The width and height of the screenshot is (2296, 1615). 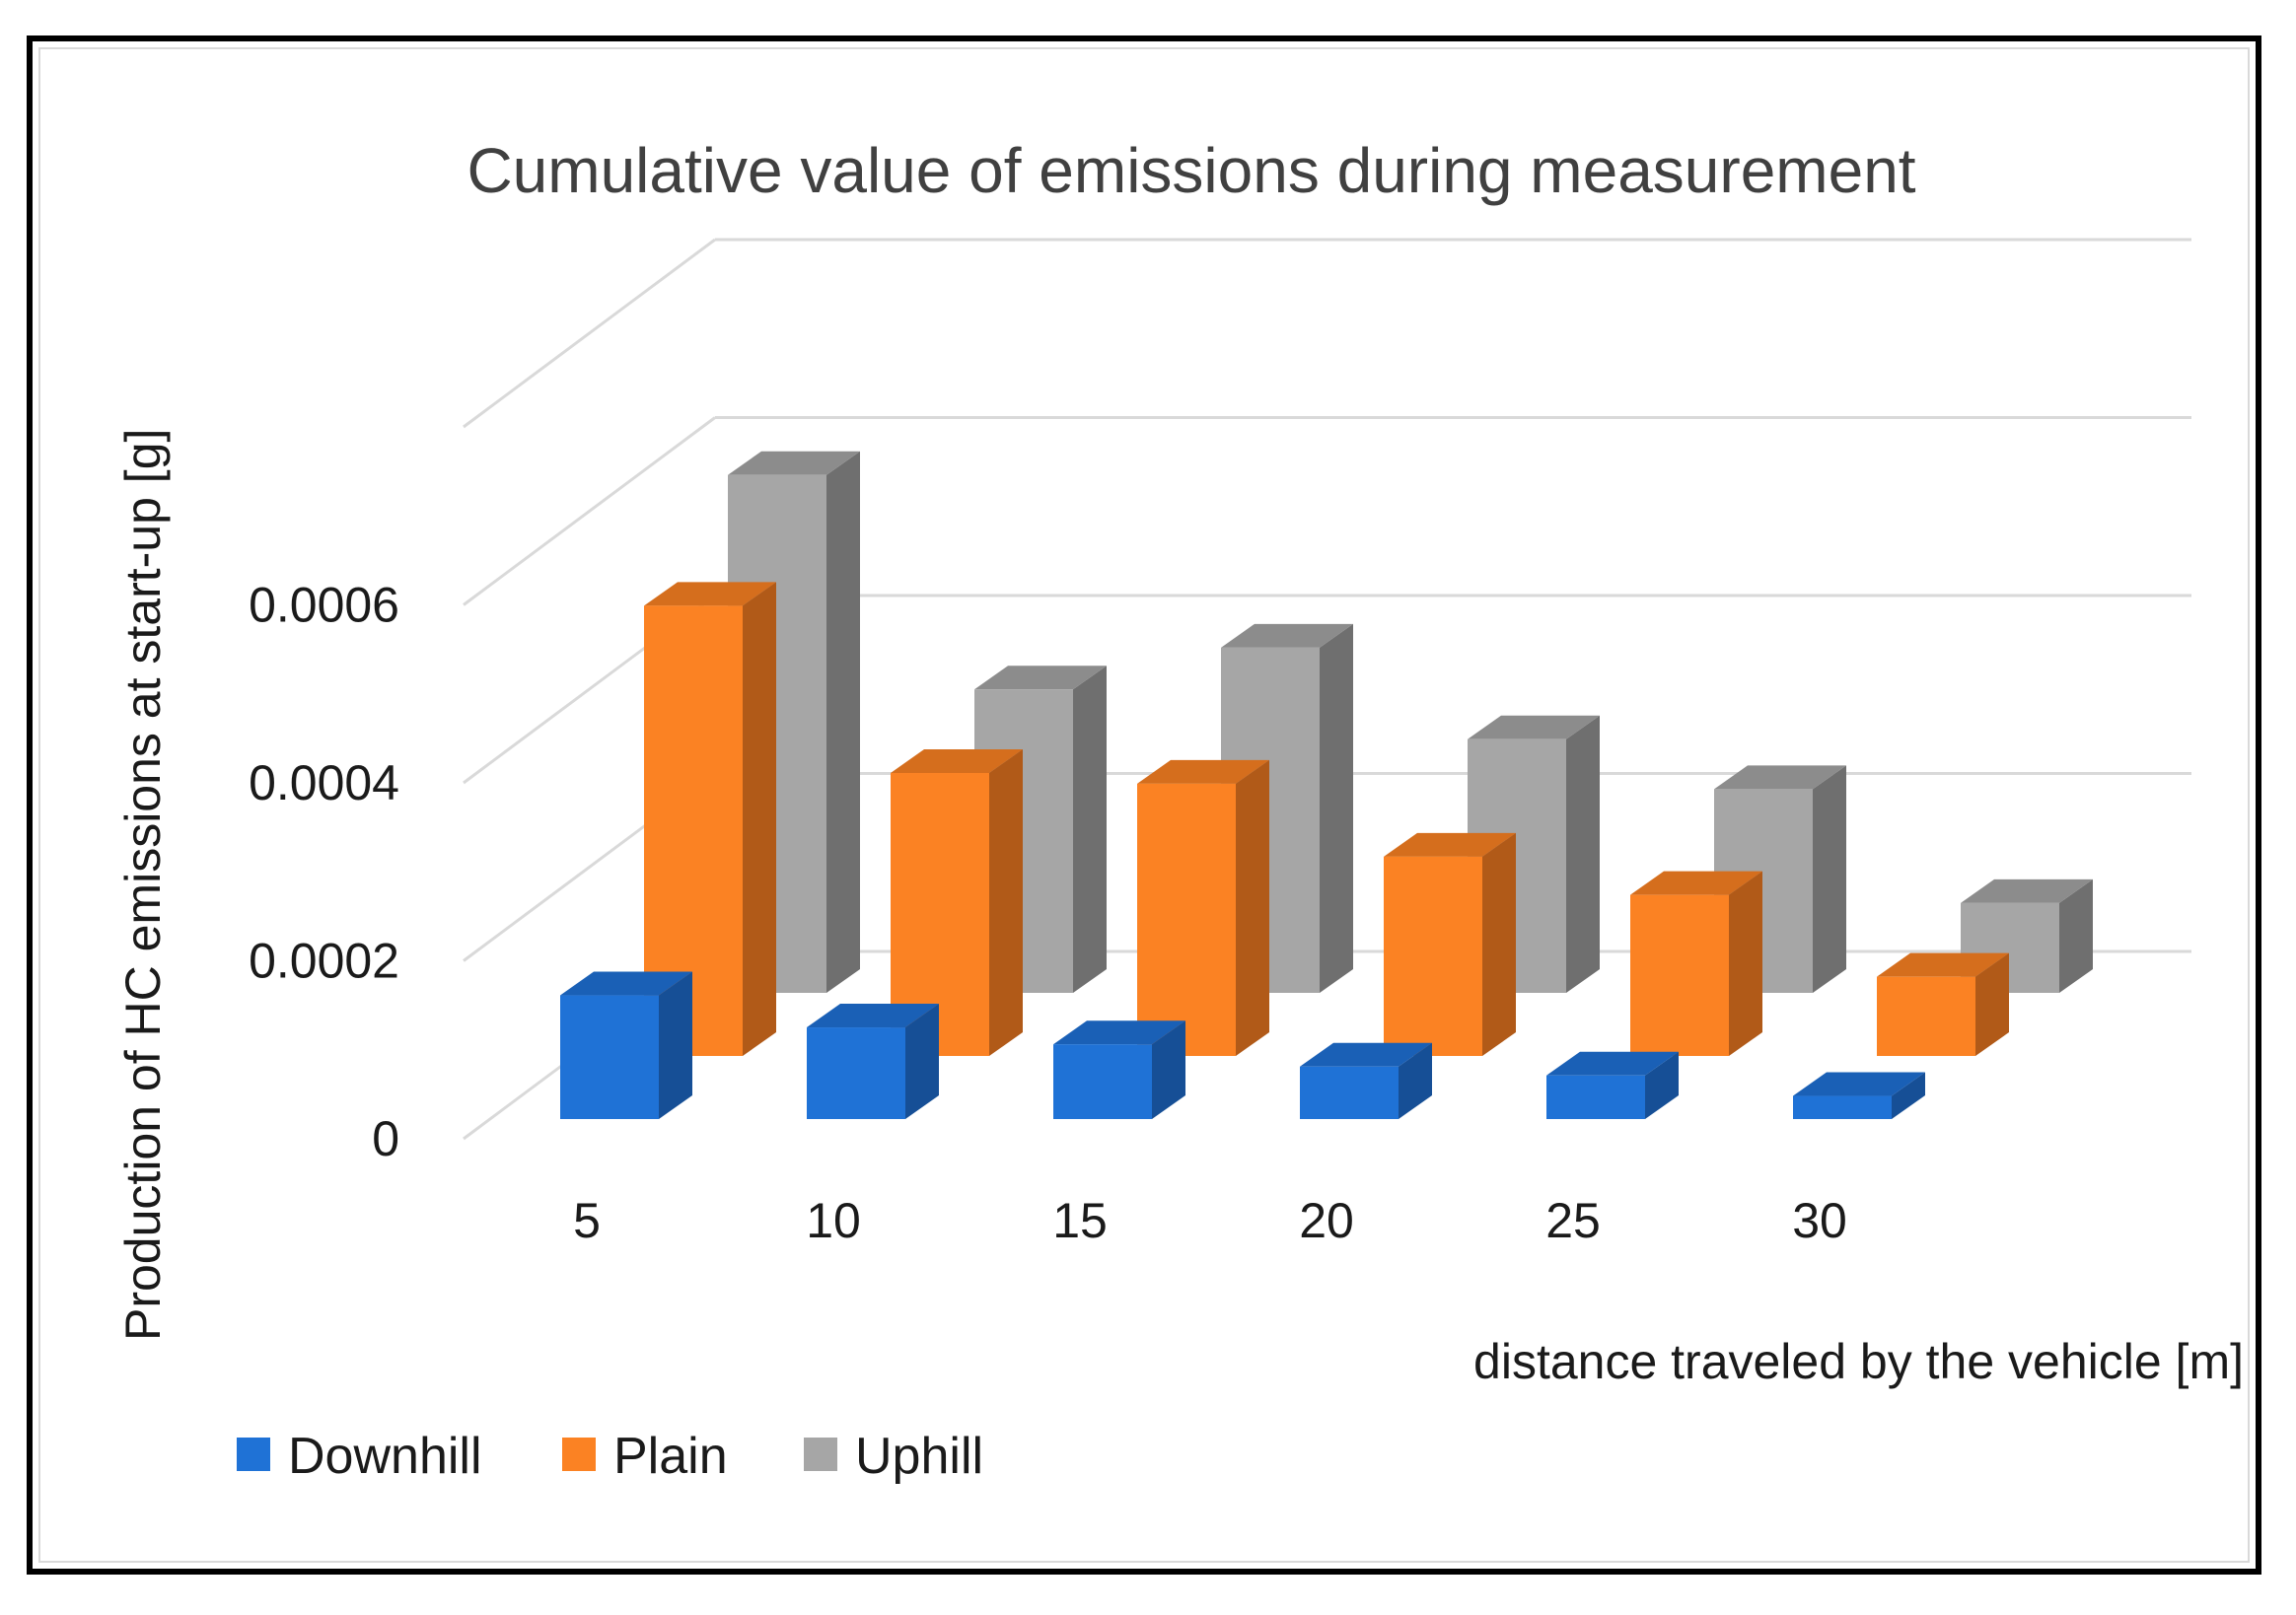 I want to click on y-tick-label: 0.0002, so click(x=324, y=962).